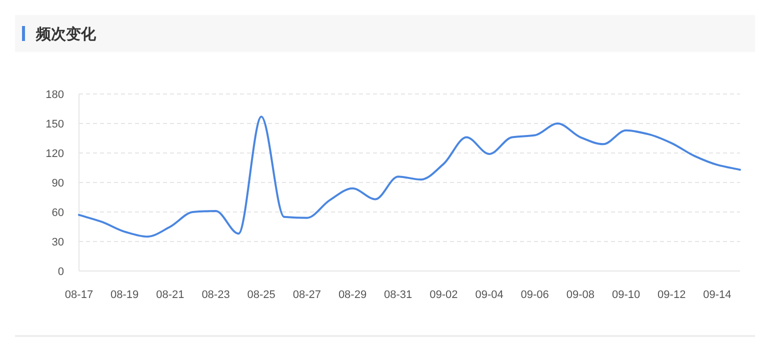 Image resolution: width=768 pixels, height=339 pixels. What do you see at coordinates (216, 295) in the screenshot?
I see `x-tick-label: 08-23` at bounding box center [216, 295].